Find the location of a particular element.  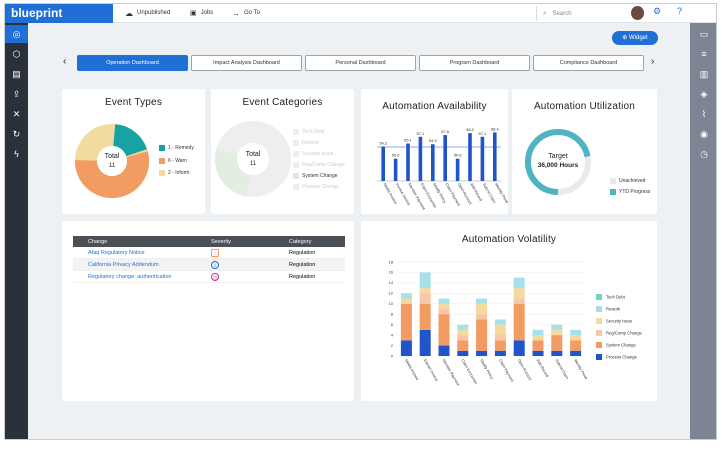

event-types-center-label: Total is located at coordinates (112, 156).